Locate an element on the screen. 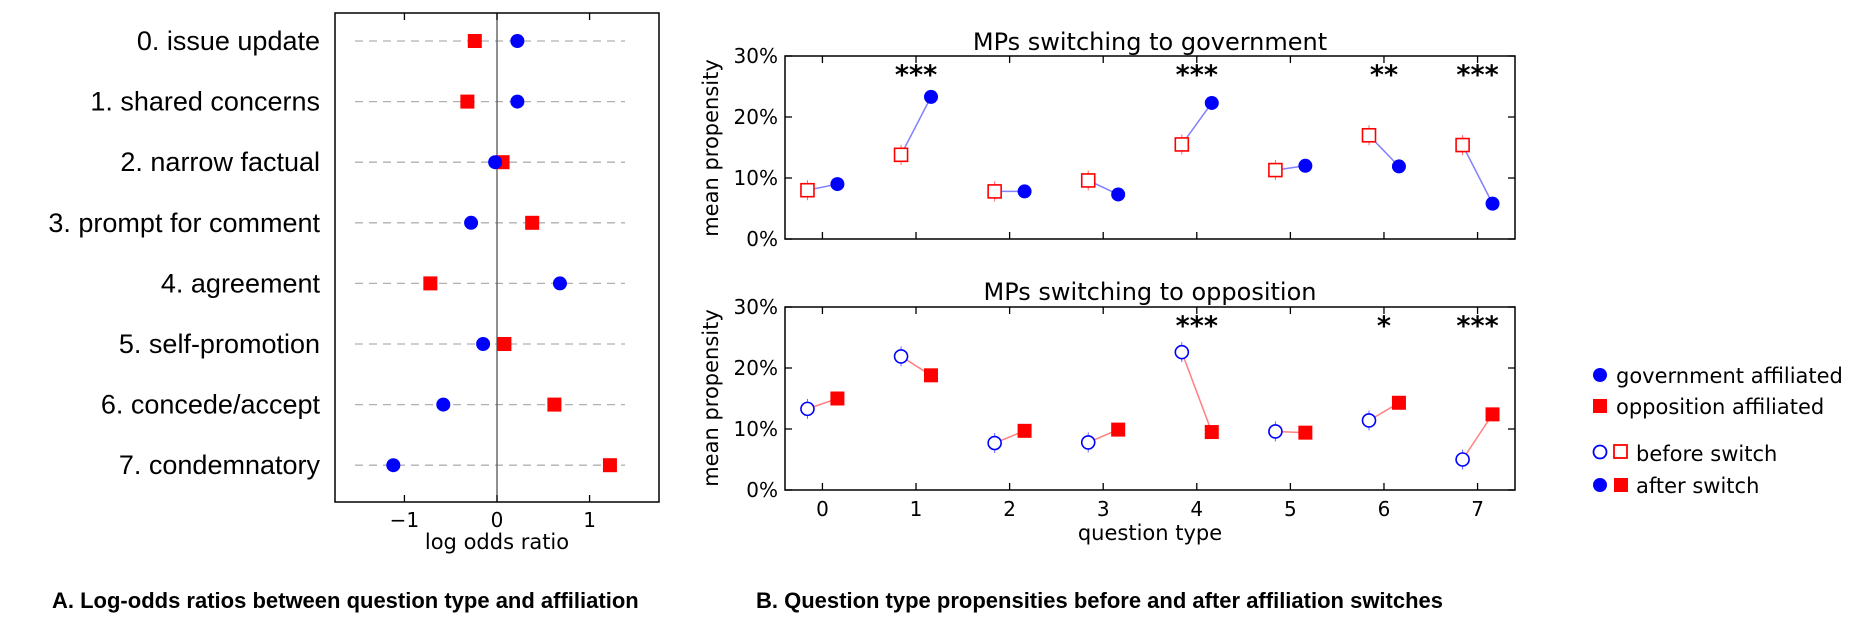 The width and height of the screenshot is (1858, 634). x-tick-label: 6 is located at coordinates (1384, 509).